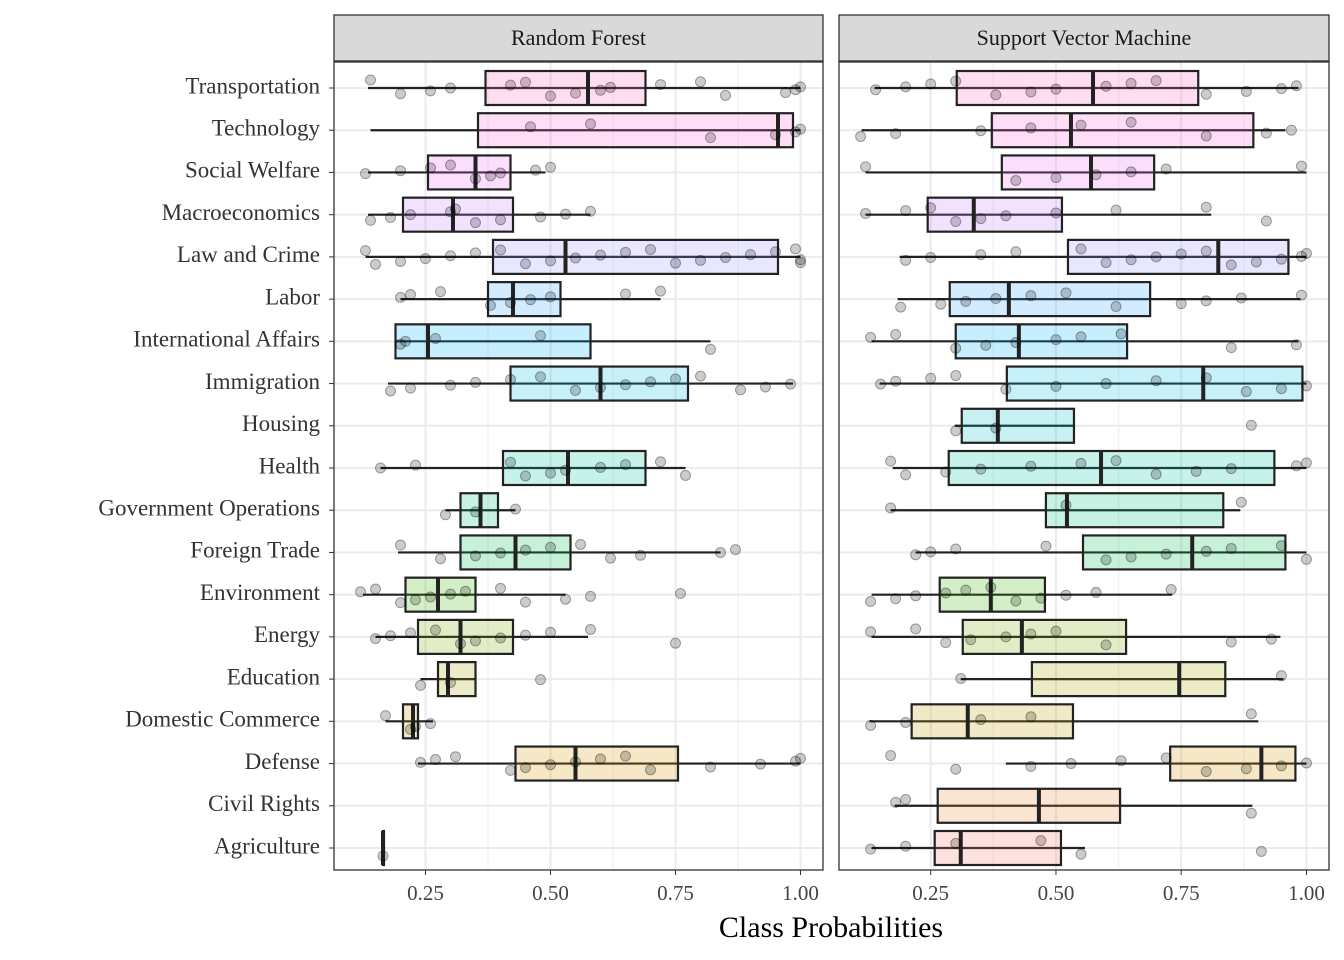 The image size is (1344, 960). What do you see at coordinates (267, 845) in the screenshot?
I see `category-label: Agriculture` at bounding box center [267, 845].